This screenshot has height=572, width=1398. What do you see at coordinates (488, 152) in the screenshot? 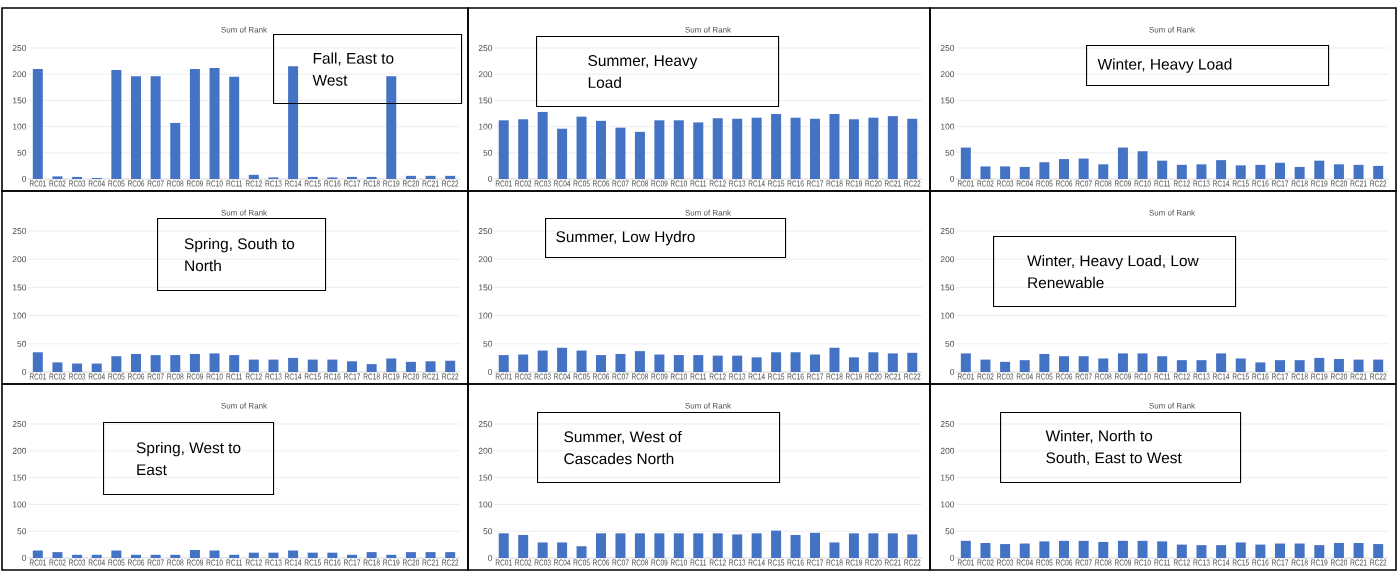
I see `y-tick-label: 50` at bounding box center [488, 152].